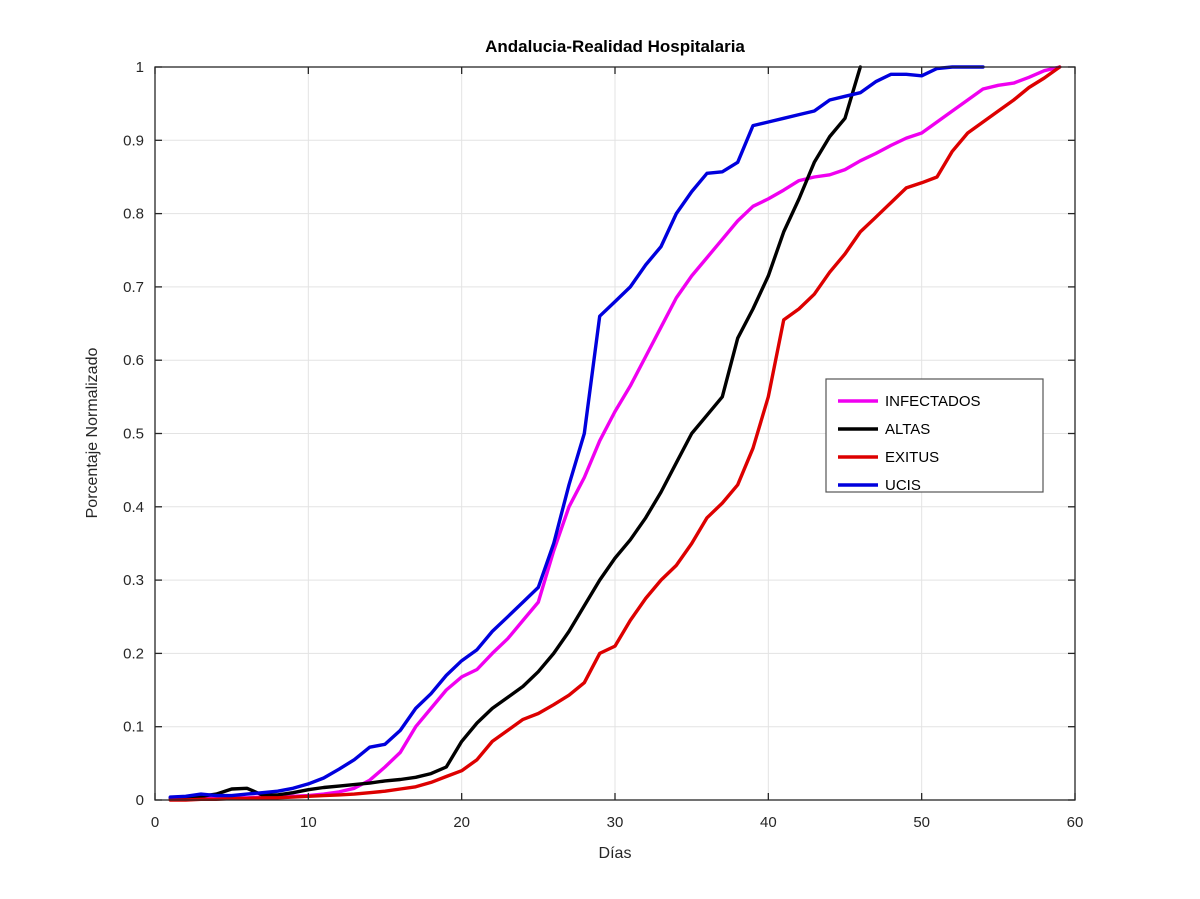 This screenshot has height=899, width=1200. Describe the element at coordinates (768, 822) in the screenshot. I see `x-tick-label: 40` at that location.